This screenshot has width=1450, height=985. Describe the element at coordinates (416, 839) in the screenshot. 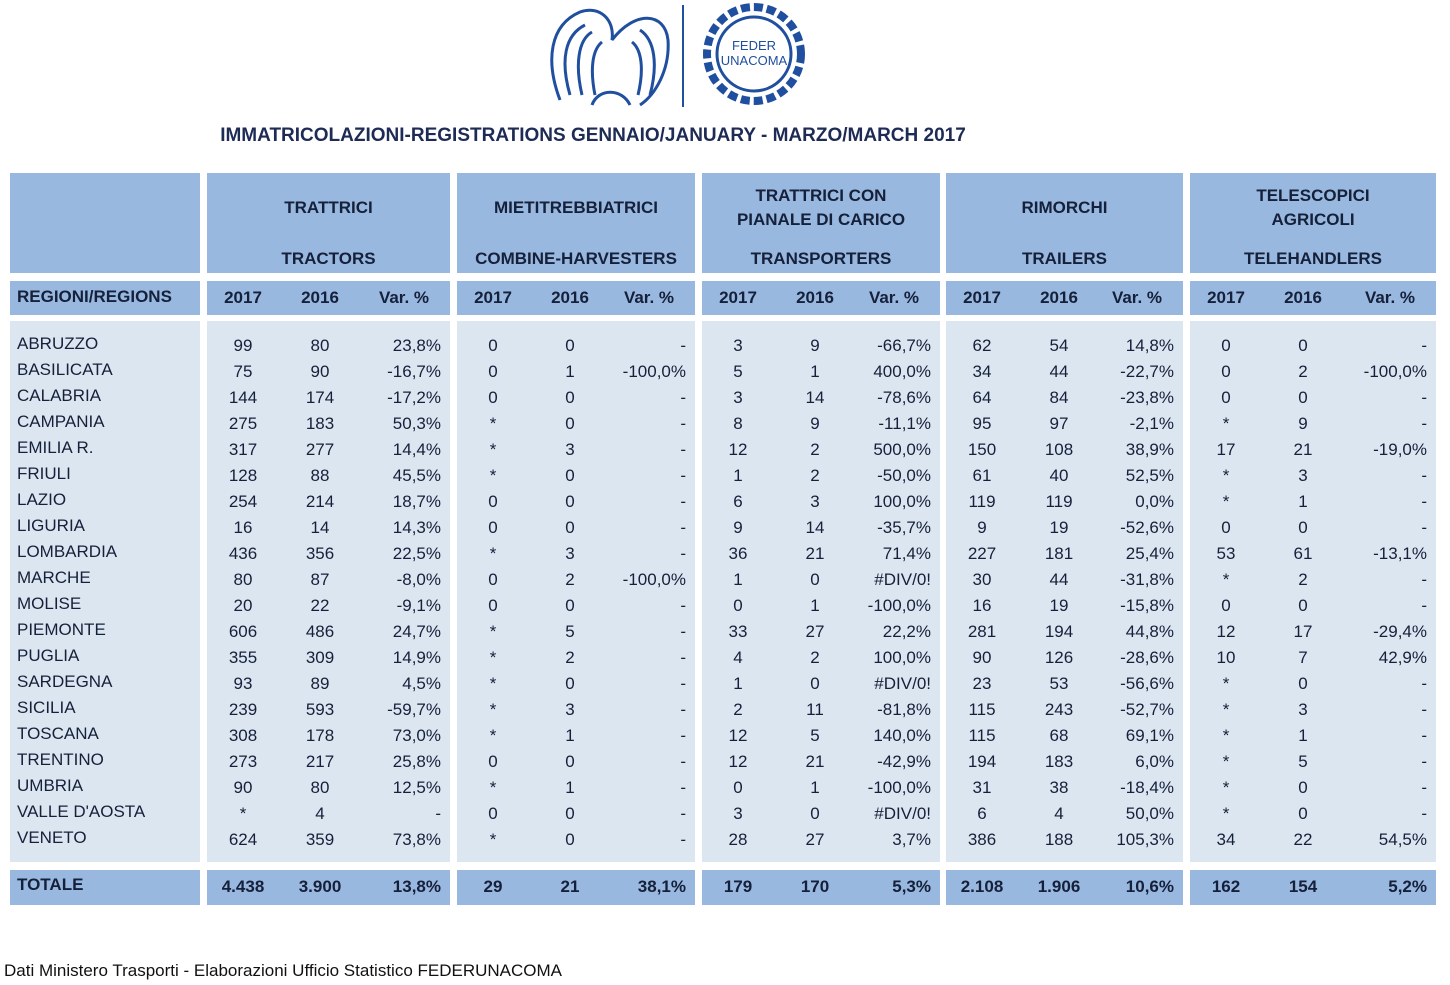

I see `cell-value: 73,8%` at that location.